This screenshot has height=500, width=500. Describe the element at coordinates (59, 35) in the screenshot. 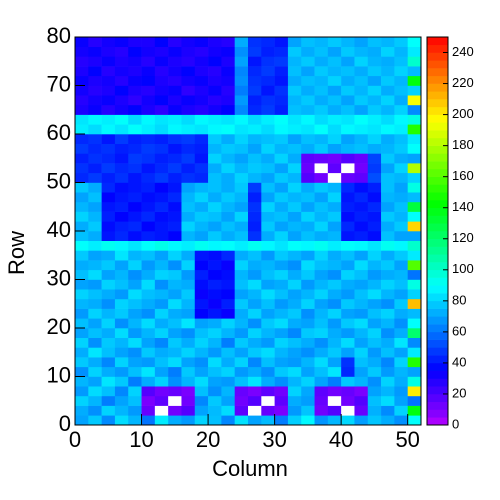

I see `y-tick-label: 80` at that location.